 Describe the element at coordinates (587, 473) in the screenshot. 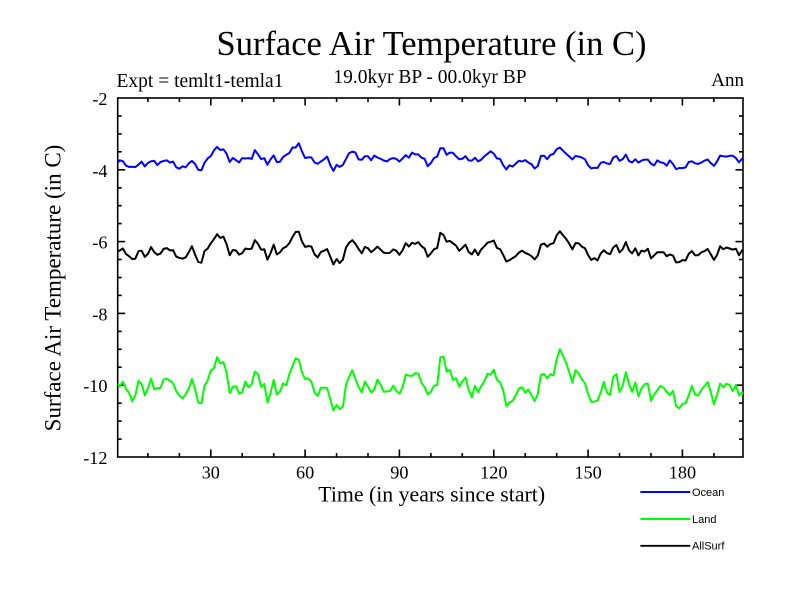

I see `svg-text: 150` at that location.